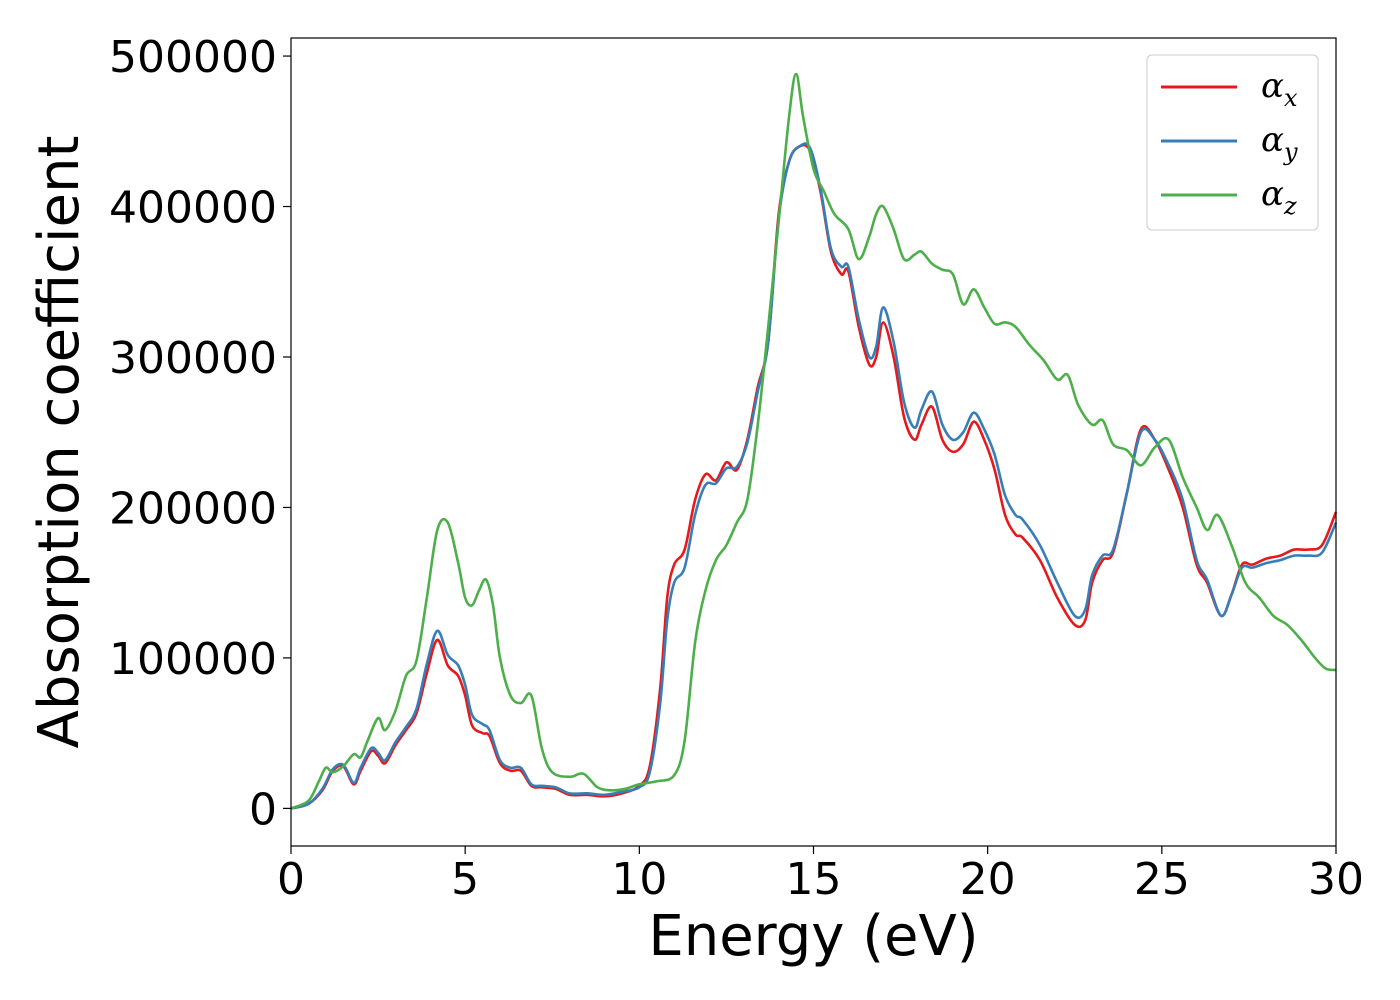 This screenshot has height=1000, width=1400. Describe the element at coordinates (813, 936) in the screenshot. I see `x-axis-label: Energy (eV)` at that location.